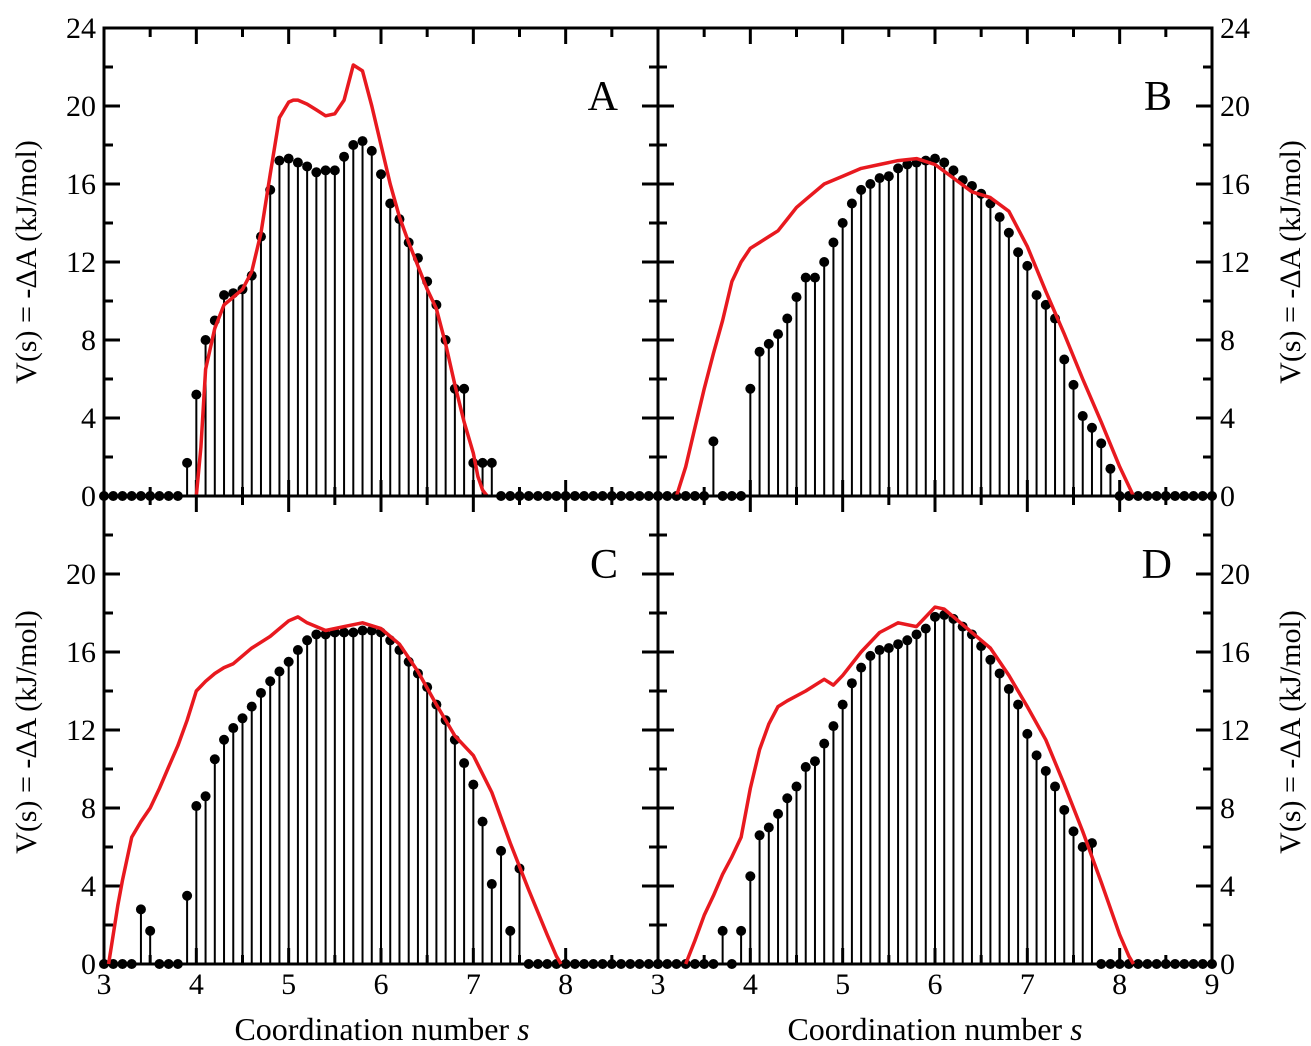  I want to click on panel-c-curve, so click(334, 790).